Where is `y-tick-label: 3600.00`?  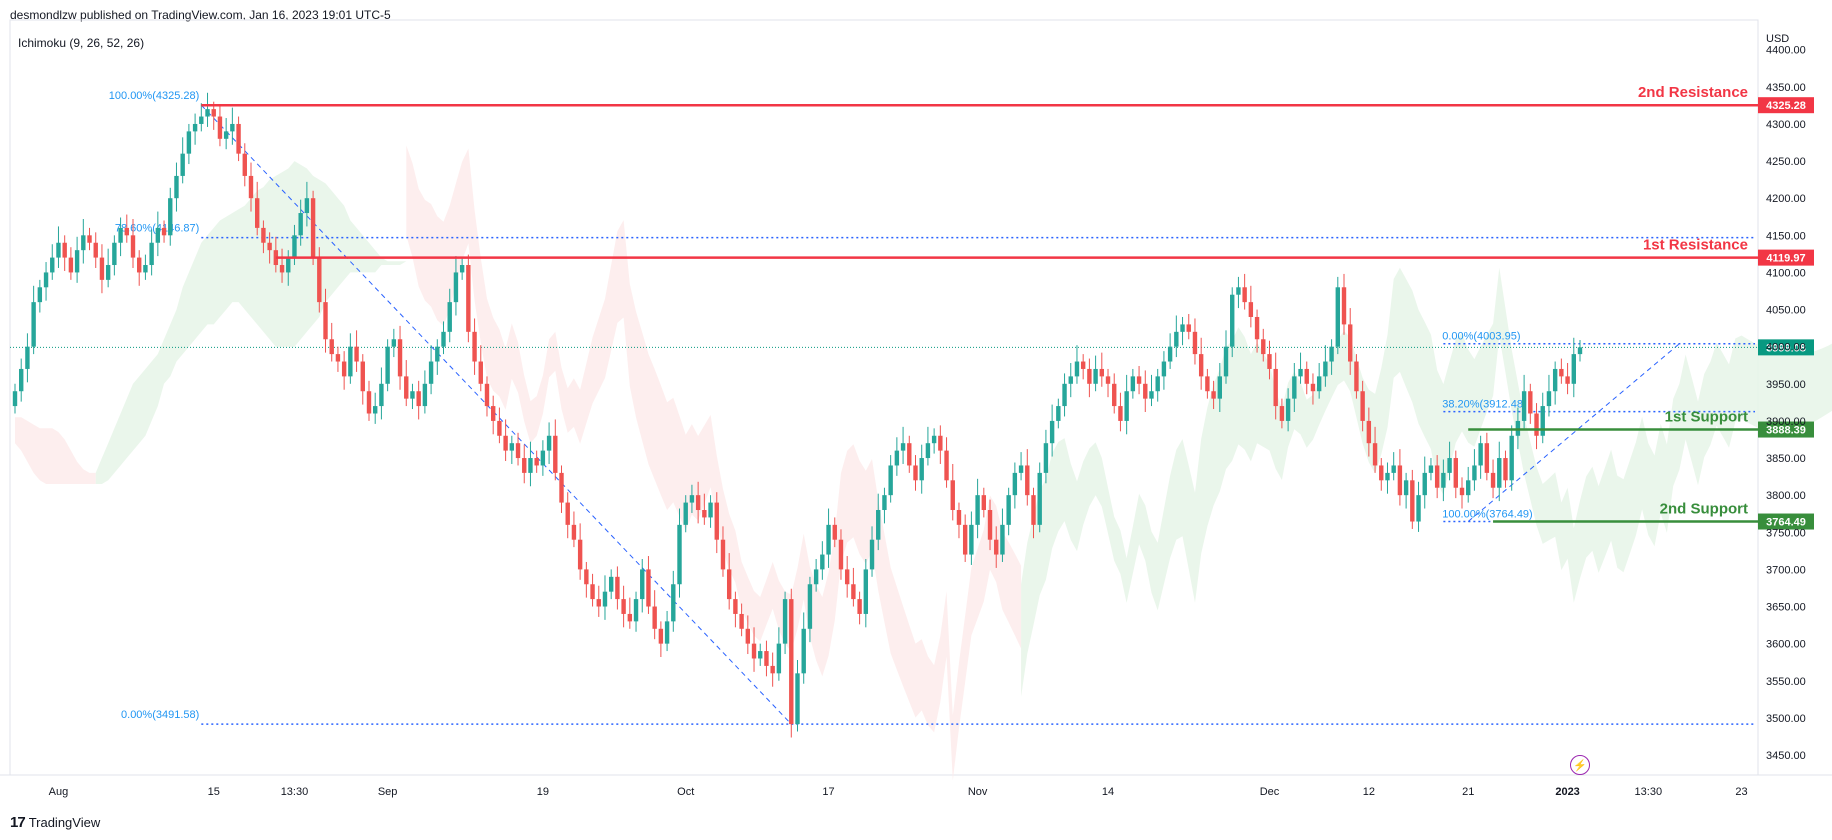
y-tick-label: 3600.00 is located at coordinates (1786, 645).